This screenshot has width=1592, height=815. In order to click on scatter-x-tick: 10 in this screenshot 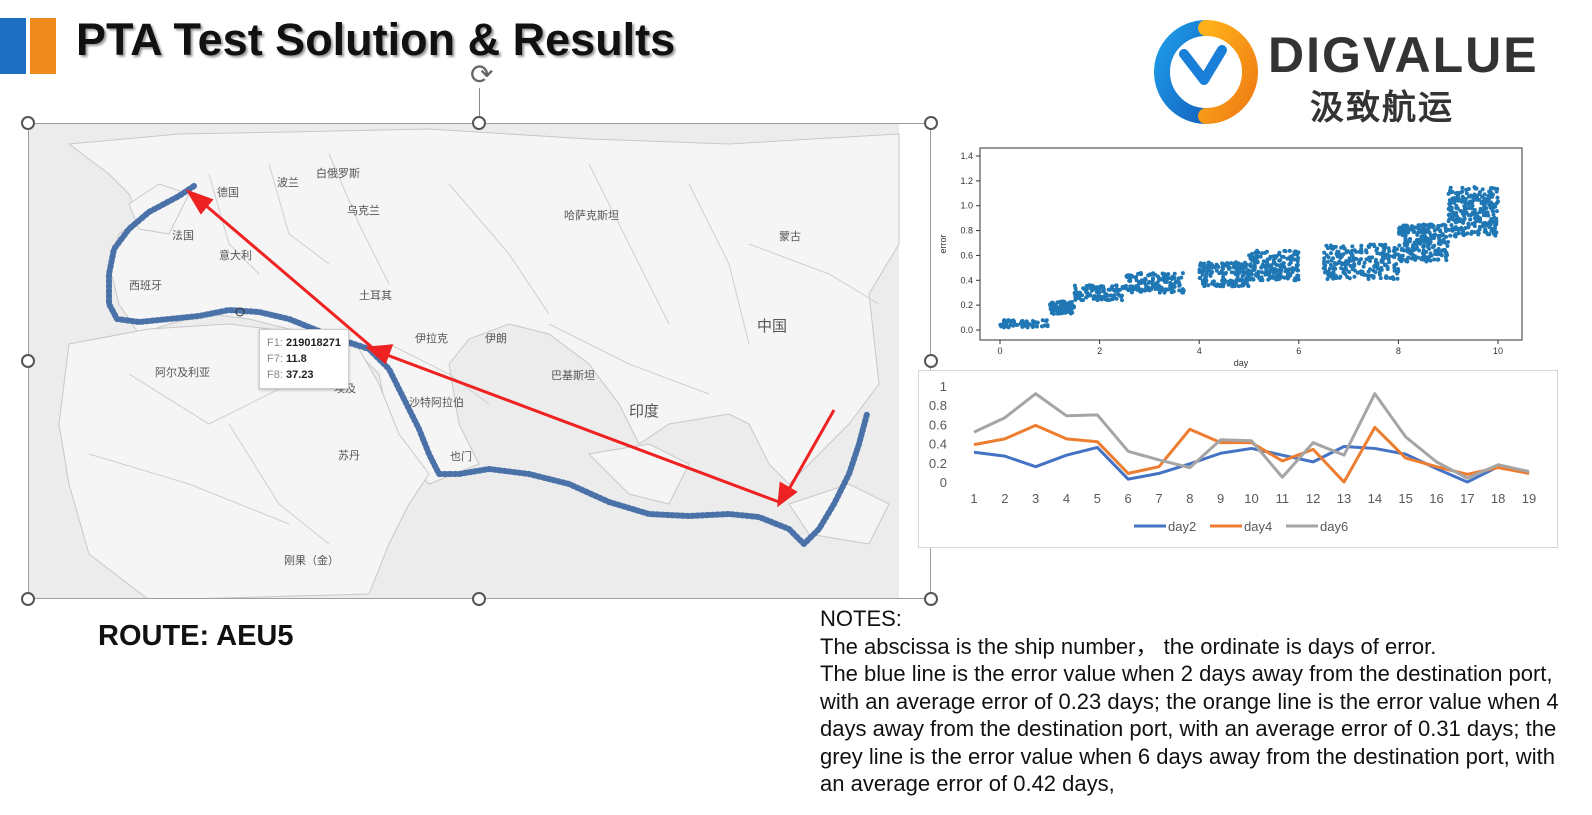, I will do `click(1498, 351)`.